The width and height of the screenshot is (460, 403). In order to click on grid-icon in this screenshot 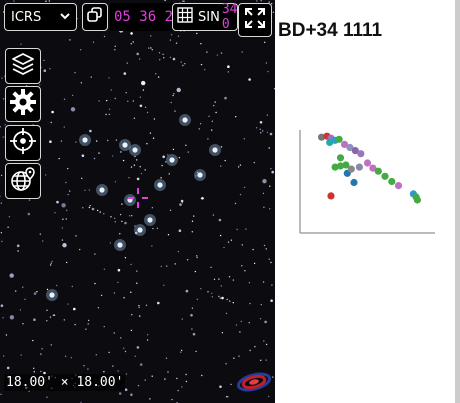, I will do `click(185, 17)`.